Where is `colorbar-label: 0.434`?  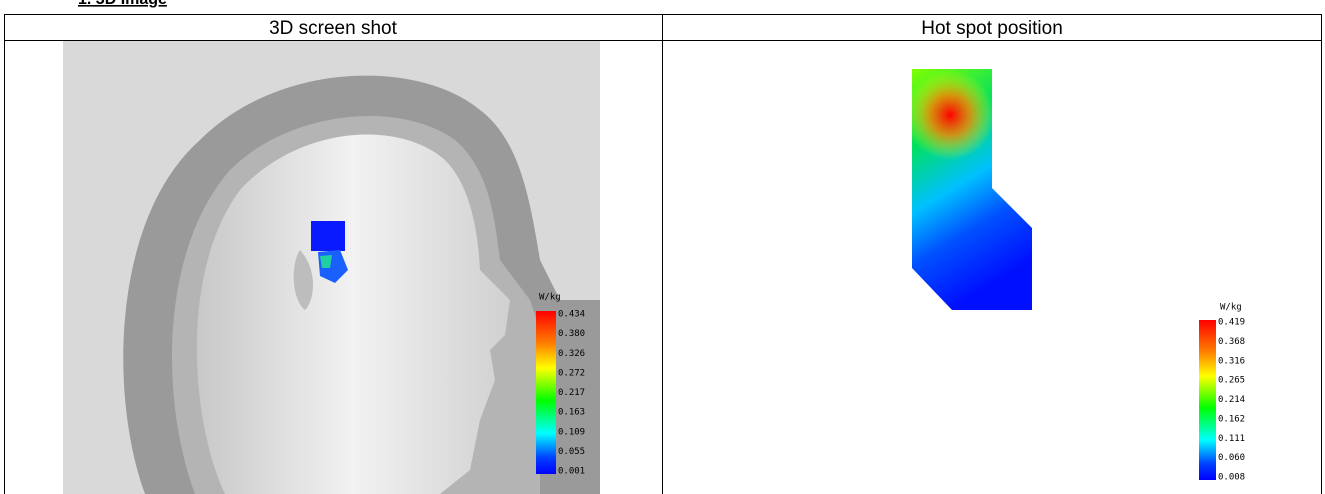
colorbar-label: 0.434 is located at coordinates (571, 315).